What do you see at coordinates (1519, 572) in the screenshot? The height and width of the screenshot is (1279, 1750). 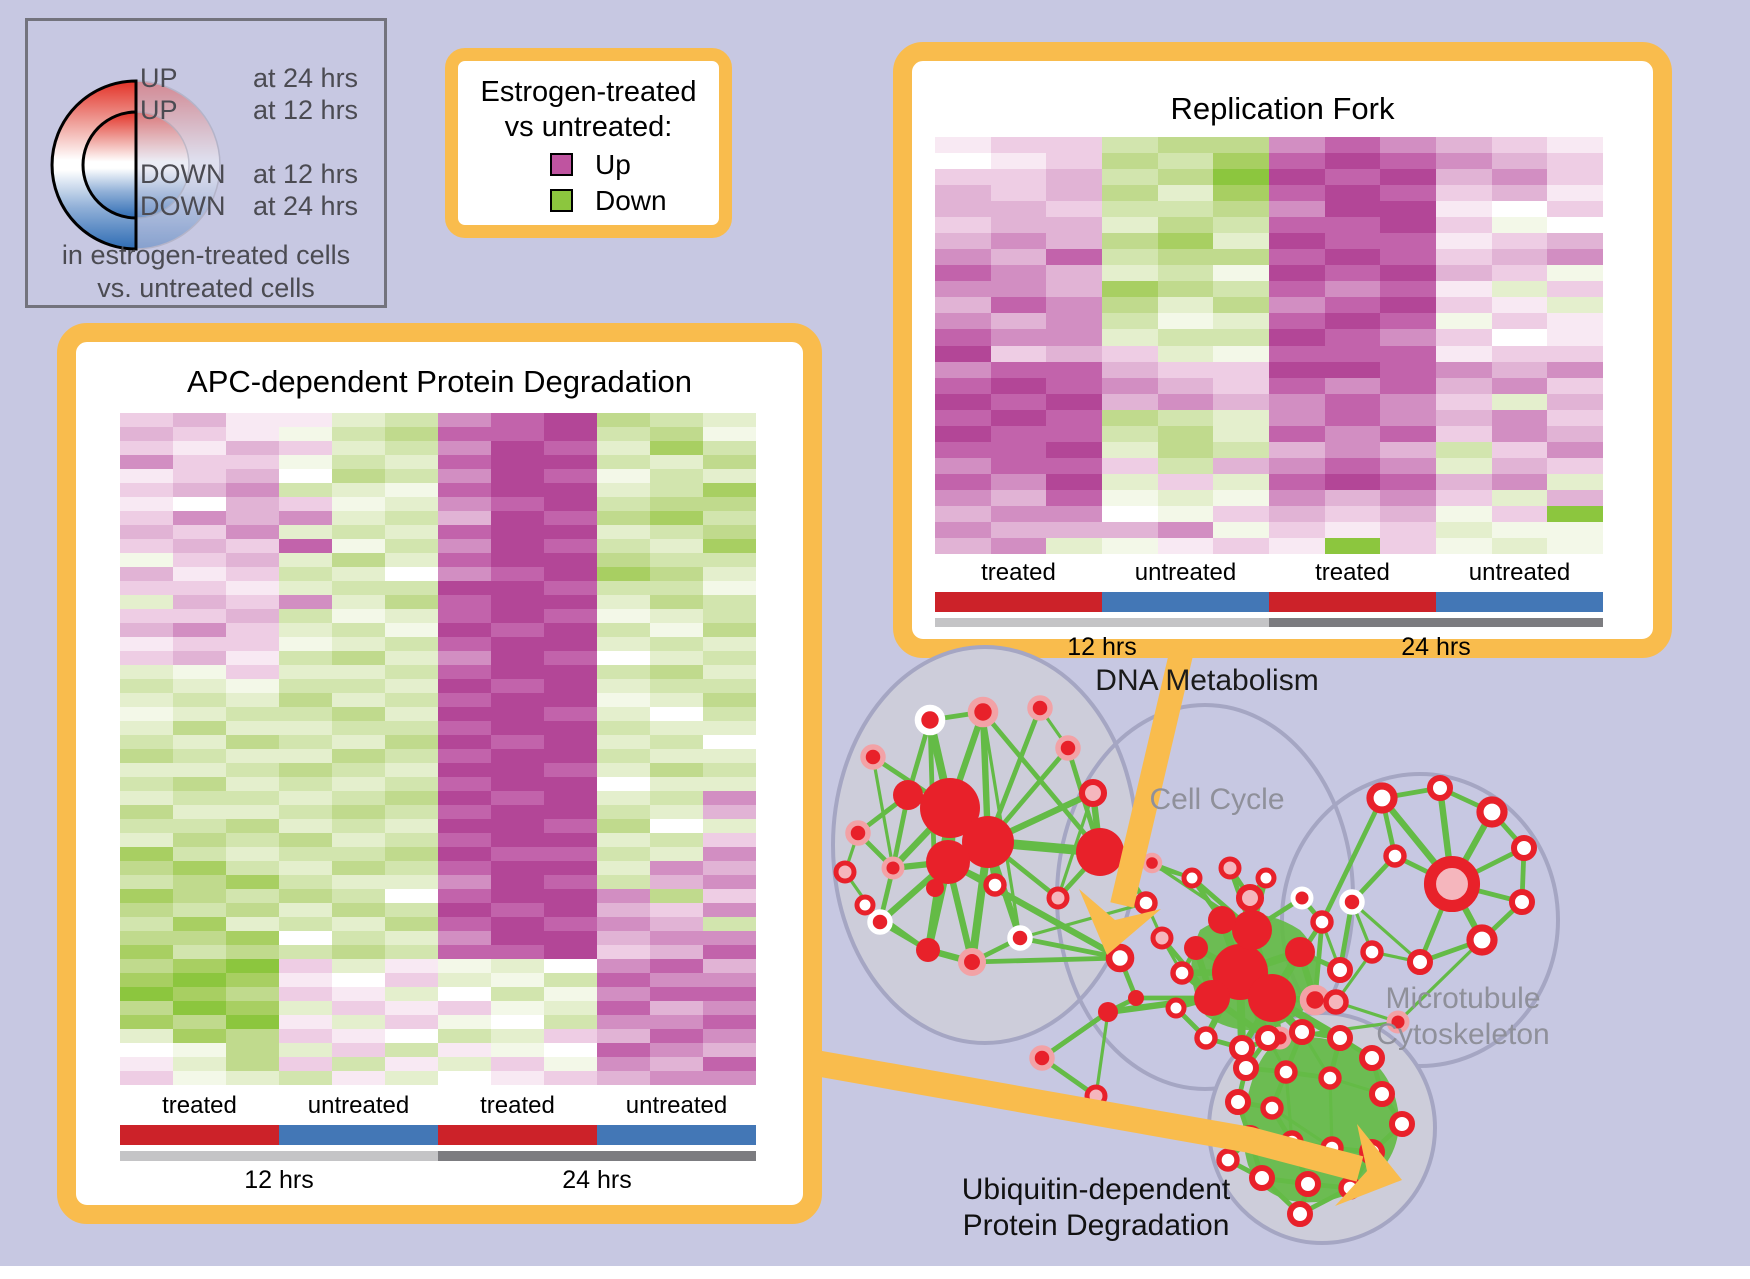 I see `group-label-untreated: untreated` at bounding box center [1519, 572].